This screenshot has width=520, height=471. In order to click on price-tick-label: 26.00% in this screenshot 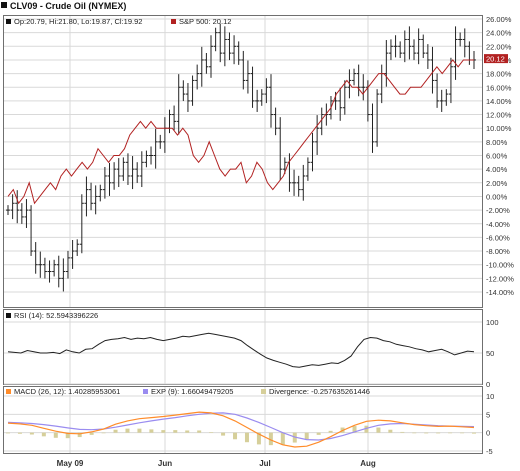, I will do `click(499, 19)`.